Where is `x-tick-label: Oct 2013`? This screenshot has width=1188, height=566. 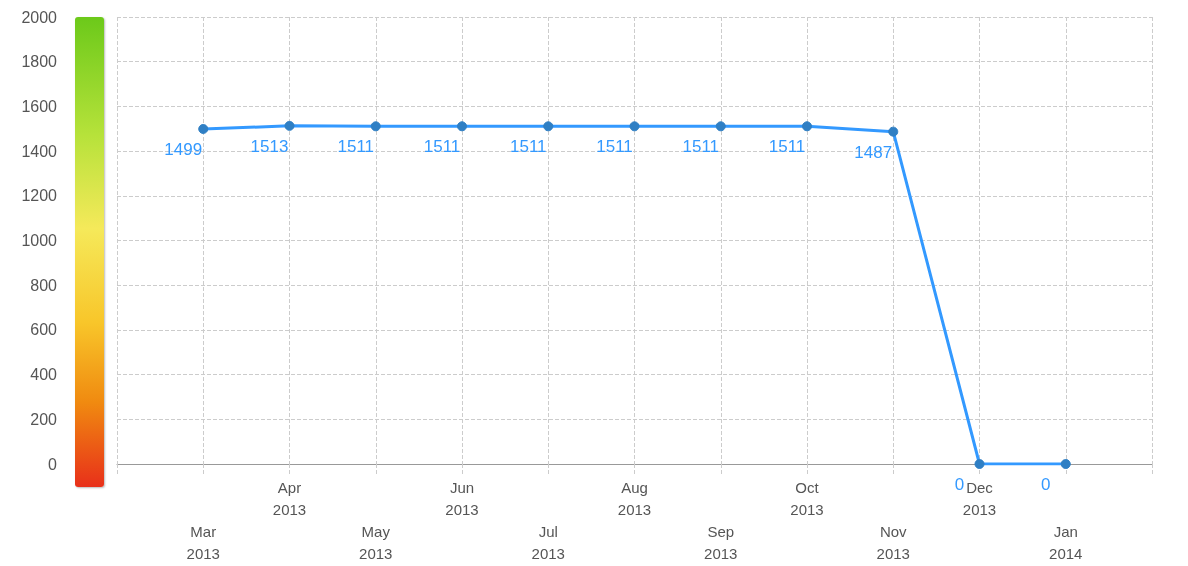
x-tick-label: Oct 2013 is located at coordinates (807, 498).